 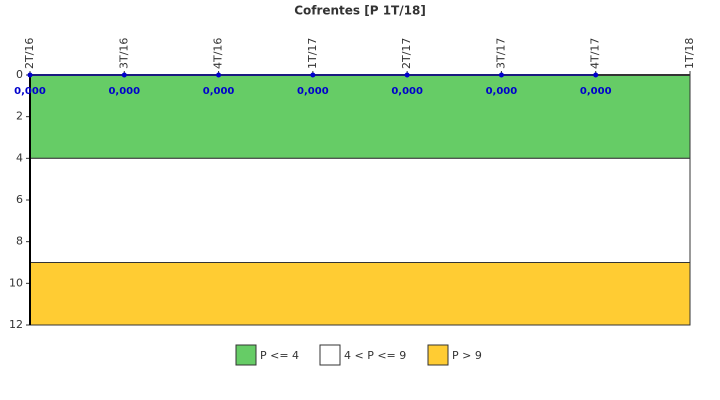 What do you see at coordinates (467, 355) in the screenshot?
I see `legend-label: P > 9` at bounding box center [467, 355].